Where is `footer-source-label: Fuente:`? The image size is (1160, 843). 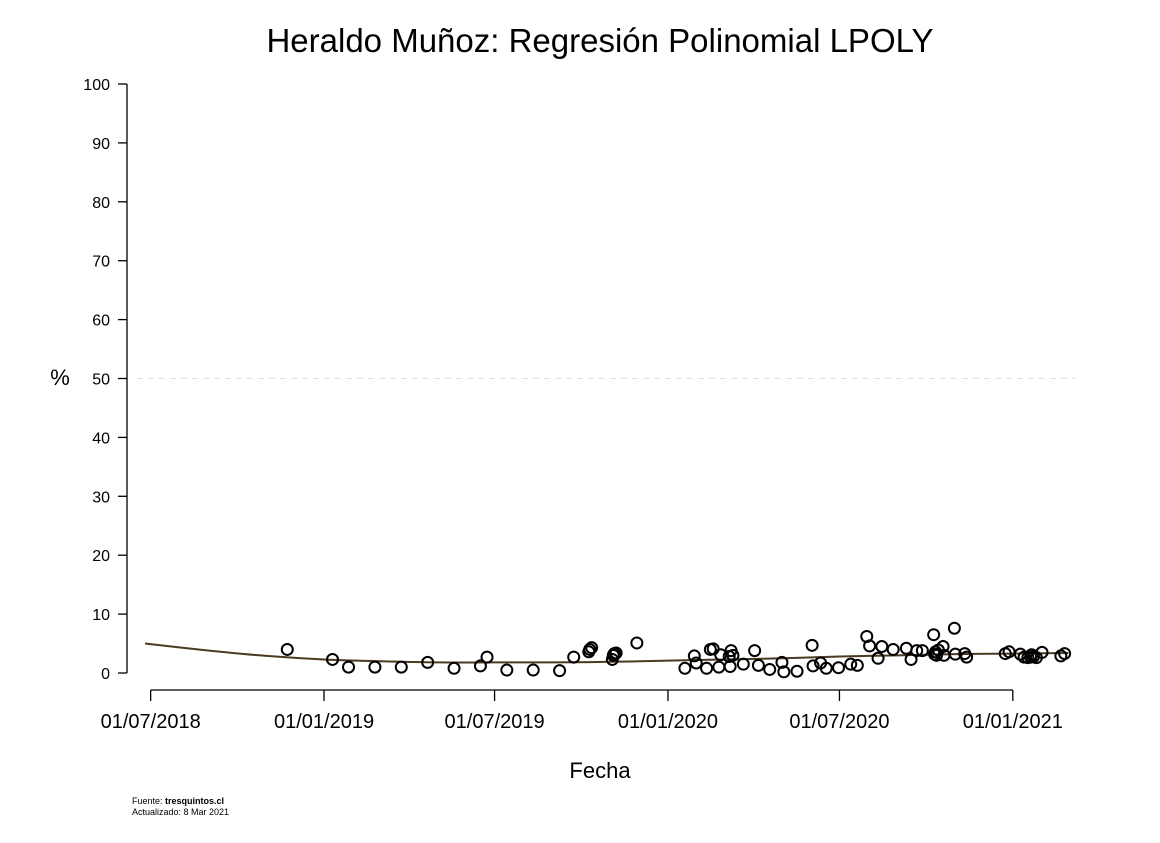 footer-source-label: Fuente: is located at coordinates (149, 801).